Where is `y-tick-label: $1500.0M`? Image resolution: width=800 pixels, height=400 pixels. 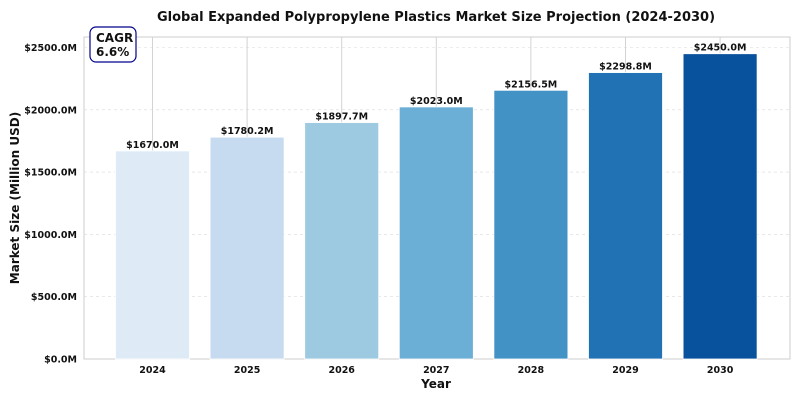 y-tick-label: $1500.0M is located at coordinates (50, 173).